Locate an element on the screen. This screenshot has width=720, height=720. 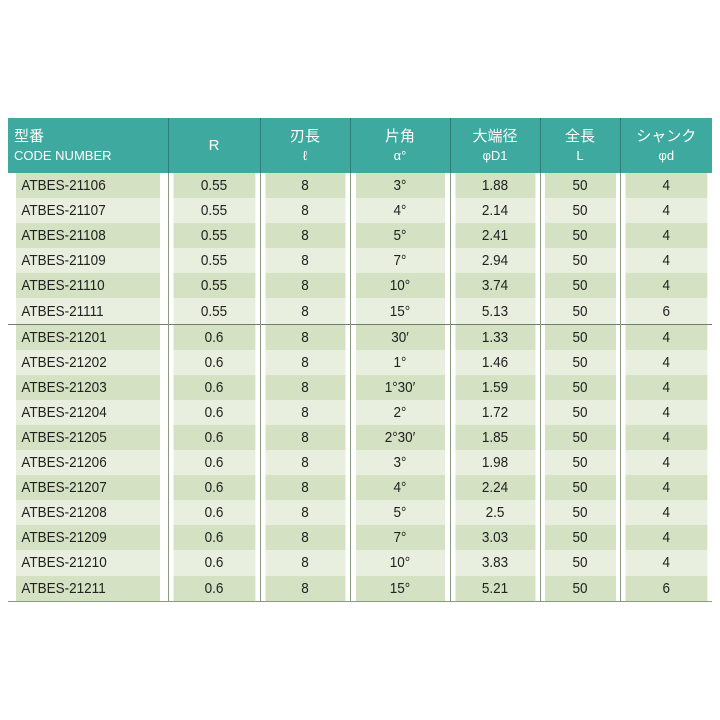
table-row: ATBES-21208 0.6 8 5° 2.5 50 4 is located at coordinates (360, 513).